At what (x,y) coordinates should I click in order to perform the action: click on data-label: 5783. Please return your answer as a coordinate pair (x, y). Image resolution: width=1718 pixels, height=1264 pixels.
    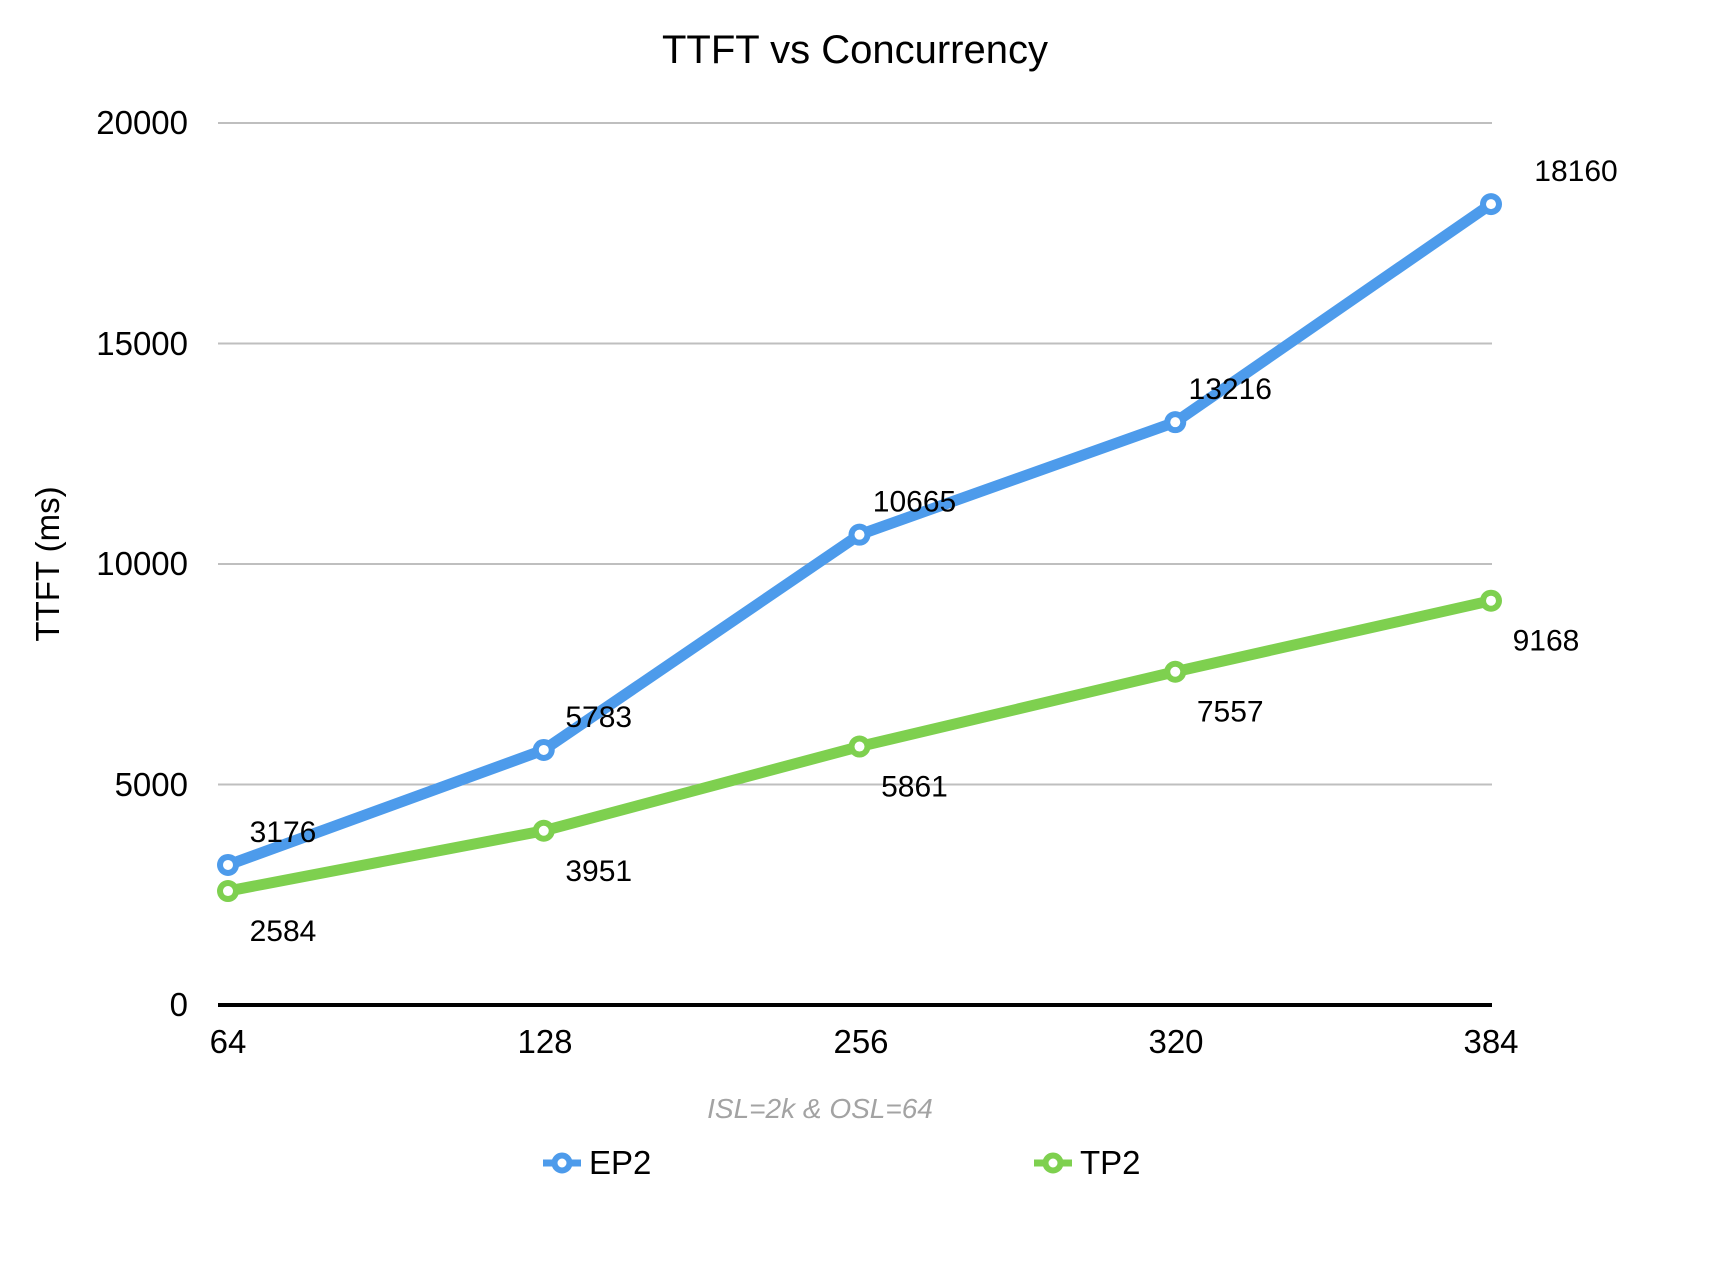
    Looking at the image, I should click on (598, 717).